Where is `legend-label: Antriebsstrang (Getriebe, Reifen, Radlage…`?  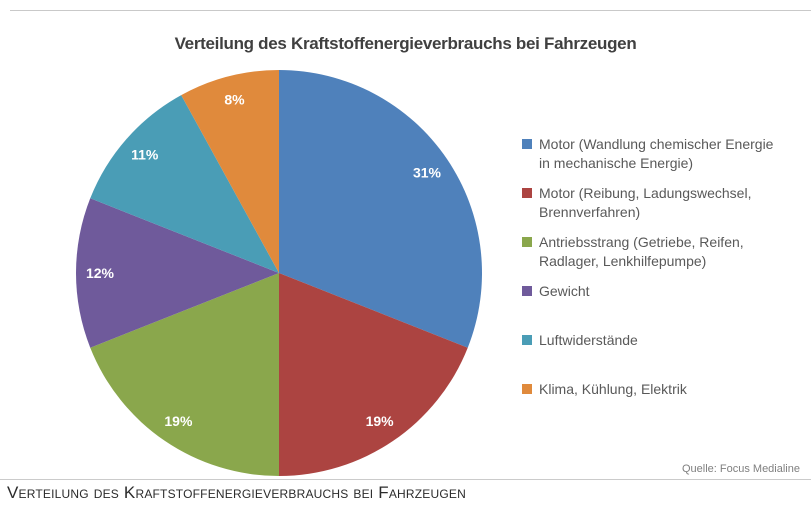 legend-label: Antriebsstrang (Getriebe, Reifen, Radlage… is located at coordinates (641, 251).